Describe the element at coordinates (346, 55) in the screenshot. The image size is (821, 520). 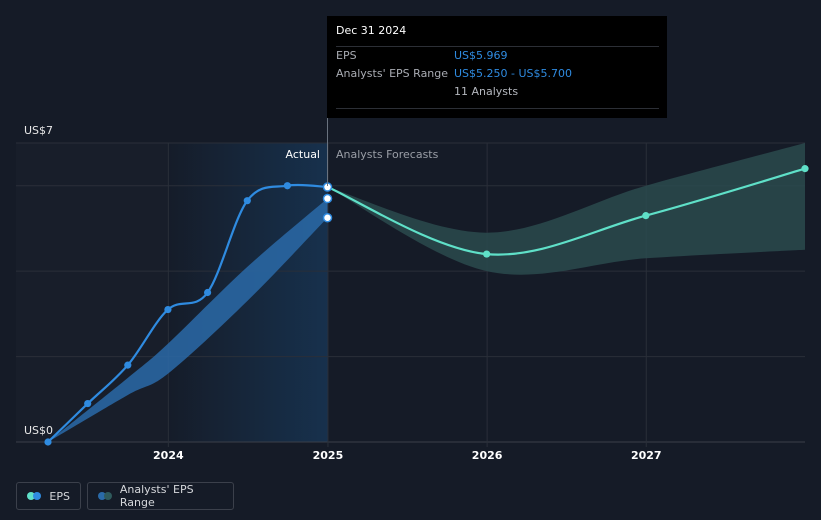
I see `tooltip-eps-label: EPS` at that location.